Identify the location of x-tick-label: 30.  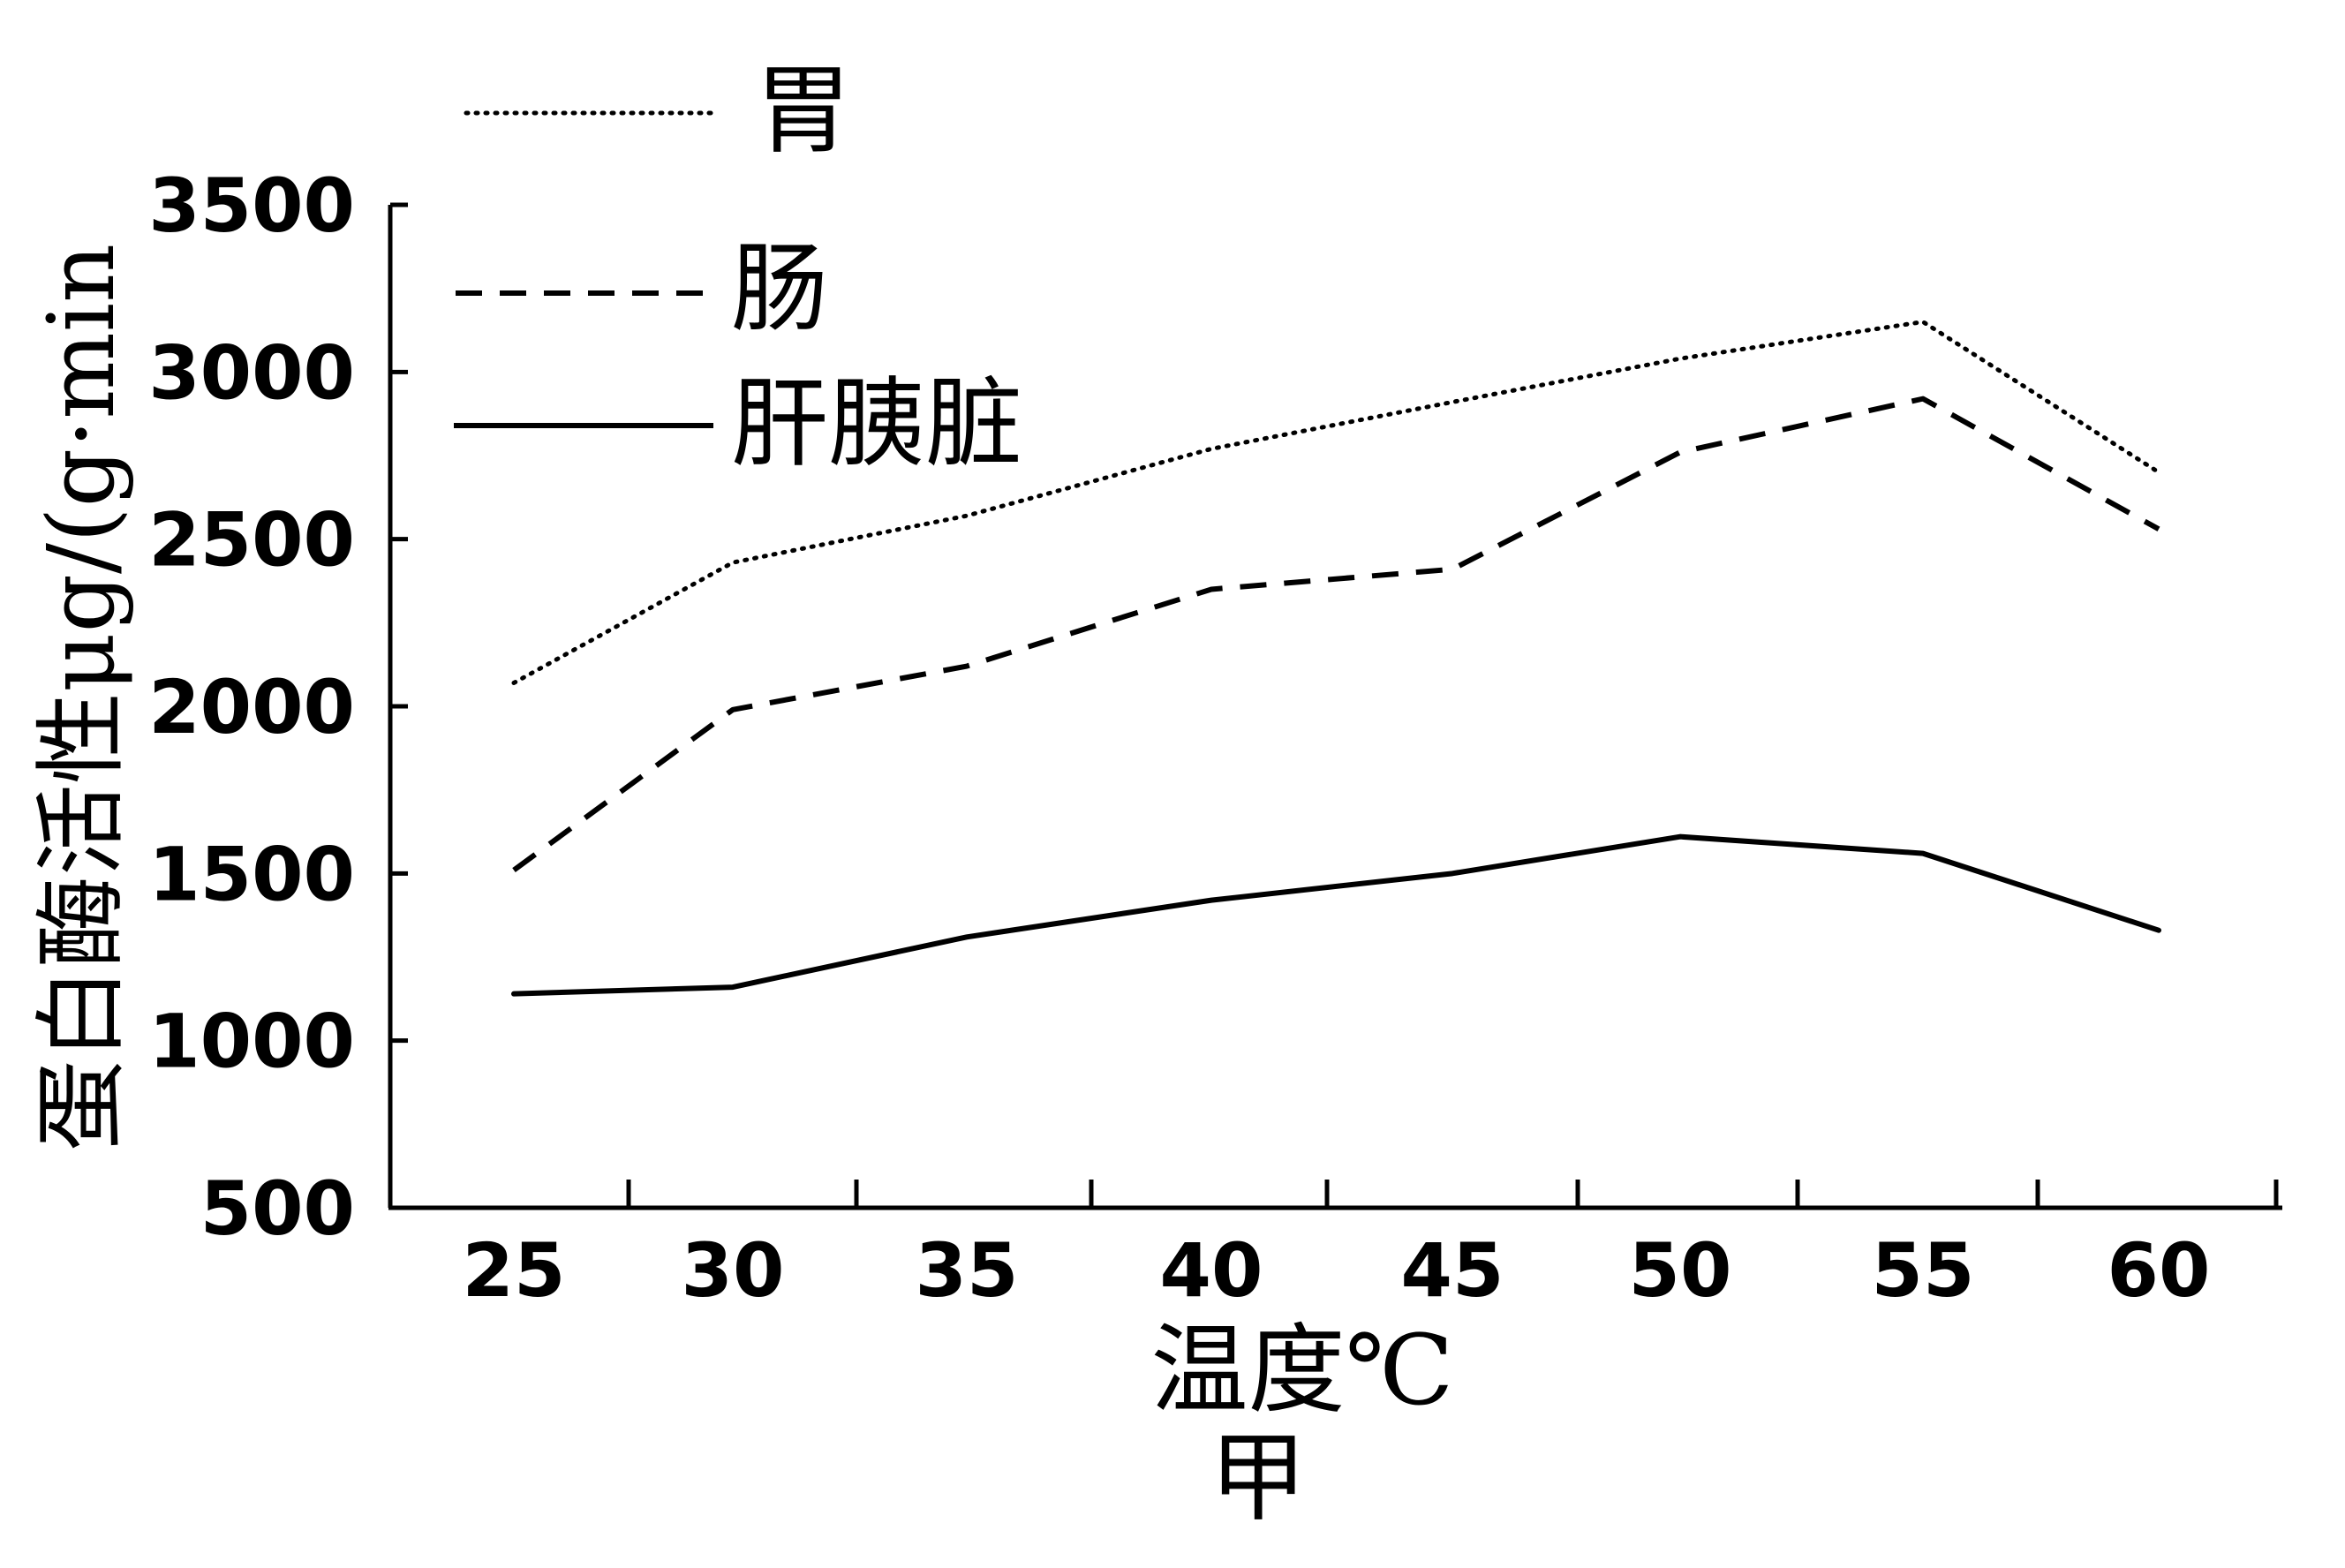
(733, 1270).